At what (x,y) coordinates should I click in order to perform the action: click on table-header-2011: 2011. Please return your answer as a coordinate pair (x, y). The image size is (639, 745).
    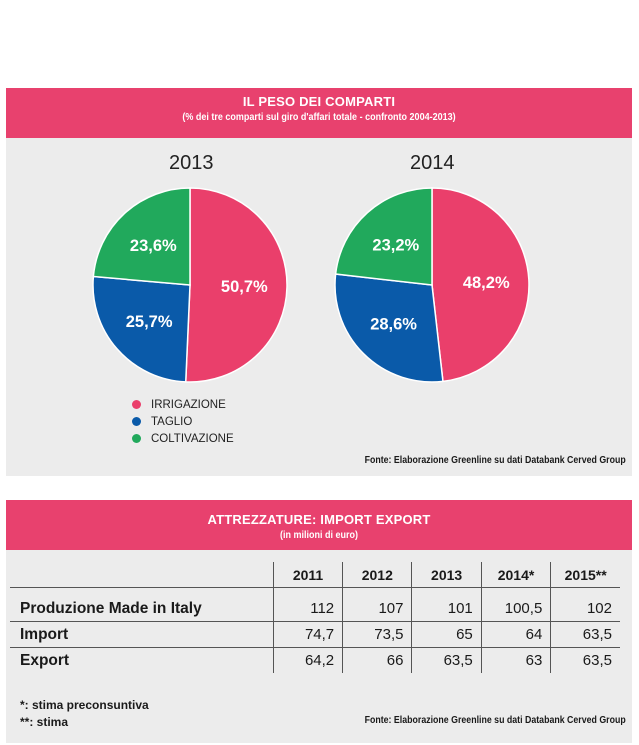
    Looking at the image, I should click on (307, 575).